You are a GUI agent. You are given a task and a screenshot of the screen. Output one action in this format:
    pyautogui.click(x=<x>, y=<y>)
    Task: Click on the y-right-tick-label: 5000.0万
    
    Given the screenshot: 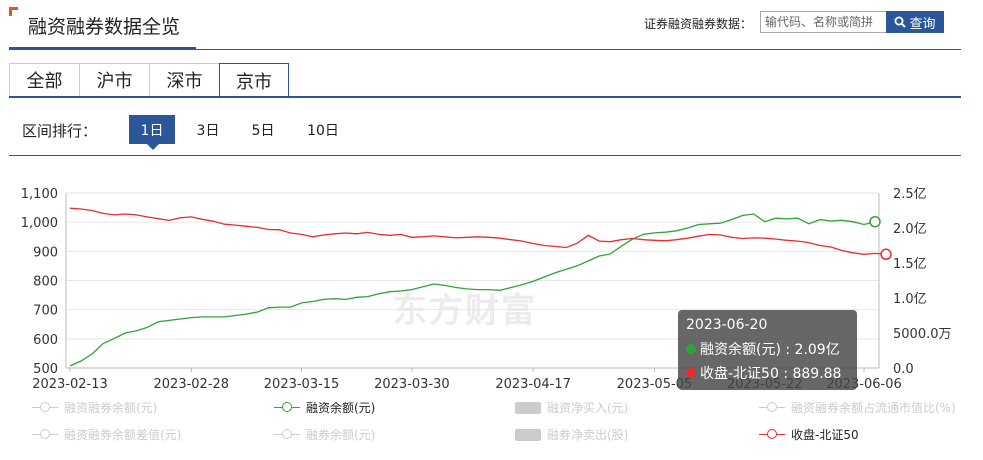 What is the action you would take?
    pyautogui.click(x=922, y=334)
    